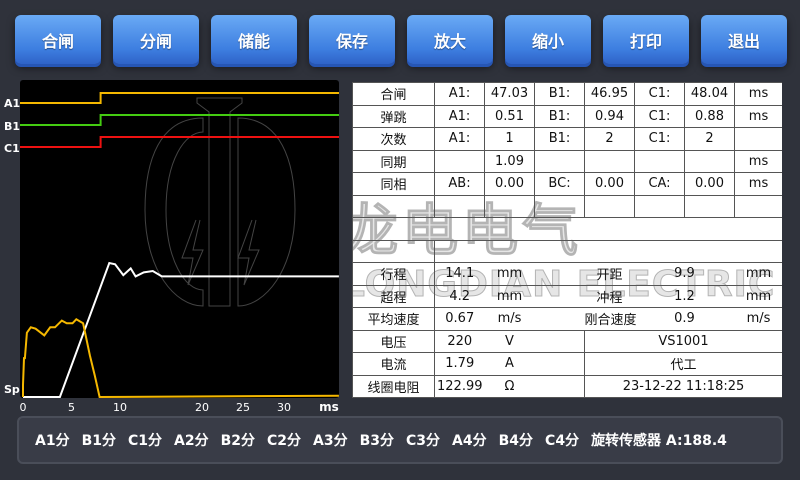 Image resolution: width=800 pixels, height=480 pixels. What do you see at coordinates (202, 407) in the screenshot?
I see `x-tick-label: 20` at bounding box center [202, 407].